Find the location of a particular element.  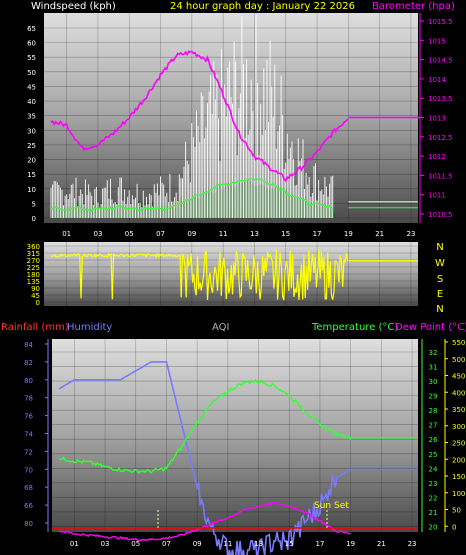

temp-x-tick-label: 01 is located at coordinates (74, 544).